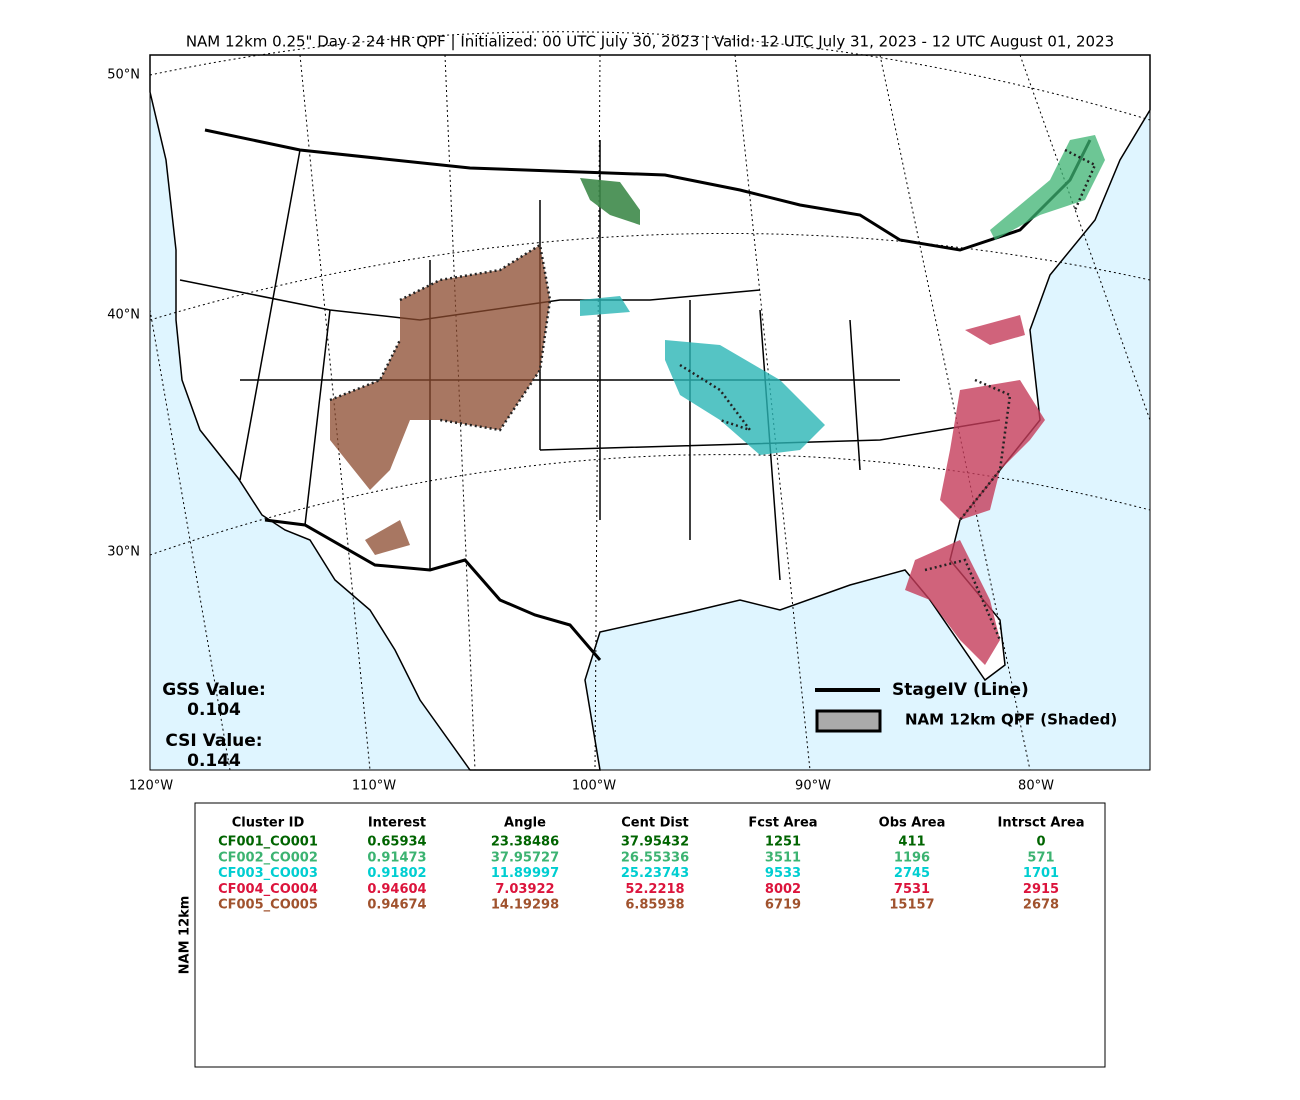  I want to click on table-cell: 37.95432, so click(655, 842).